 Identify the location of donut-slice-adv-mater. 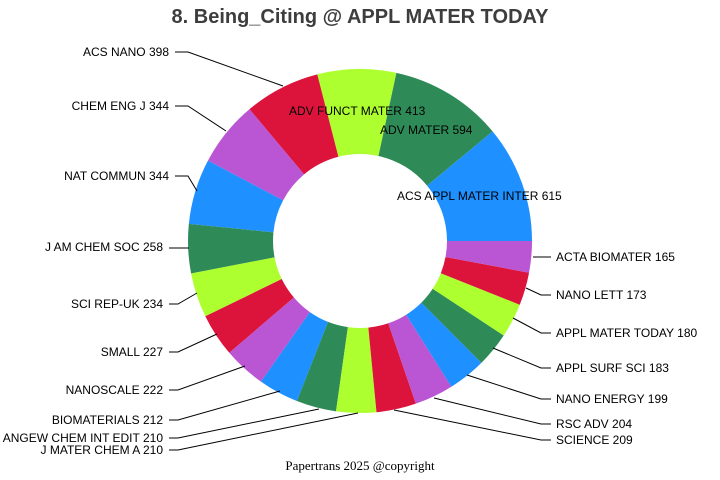
(435, 129).